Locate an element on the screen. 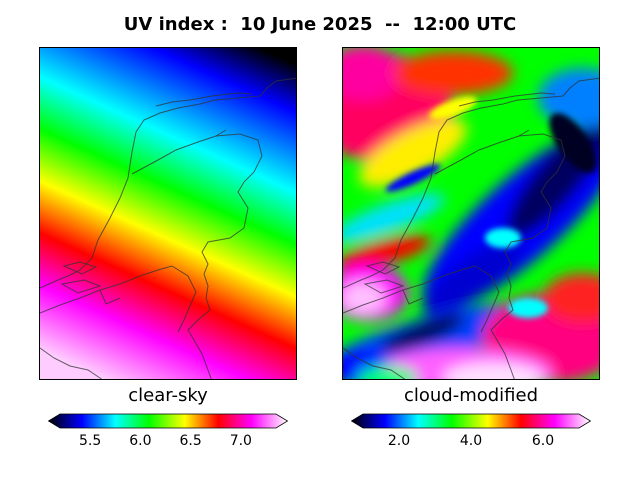 The height and width of the screenshot is (480, 640). clear-sky-colorbar-tick-label: 7.0 is located at coordinates (240, 441).